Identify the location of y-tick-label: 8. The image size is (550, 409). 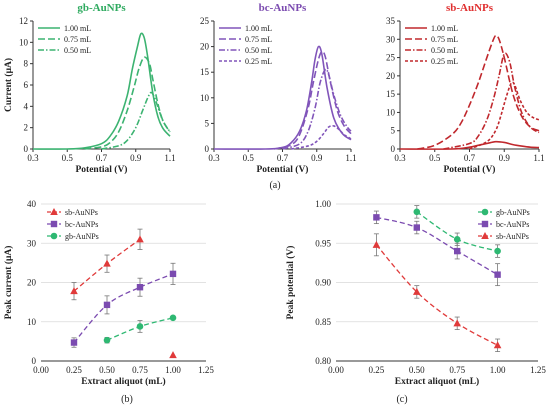
(26, 64).